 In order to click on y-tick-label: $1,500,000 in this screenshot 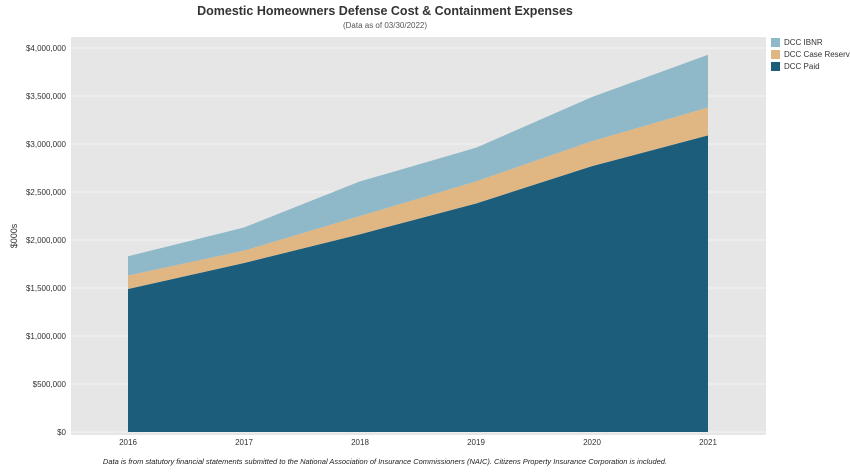, I will do `click(46, 288)`.